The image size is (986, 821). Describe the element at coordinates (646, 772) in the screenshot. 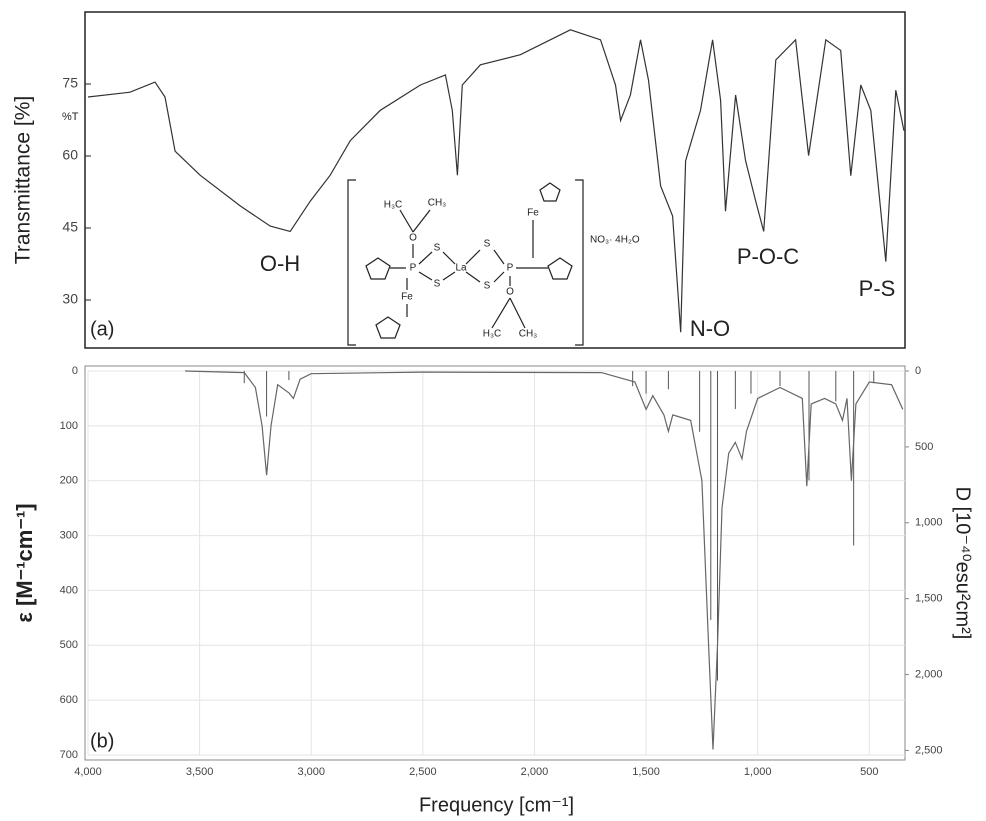

I see `x-tick-label: 1,500` at that location.